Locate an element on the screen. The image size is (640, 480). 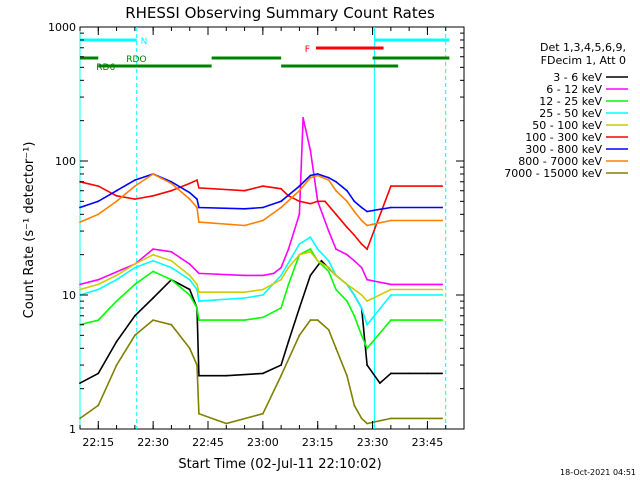
x-tick-label: 23:00 is located at coordinates (263, 442).